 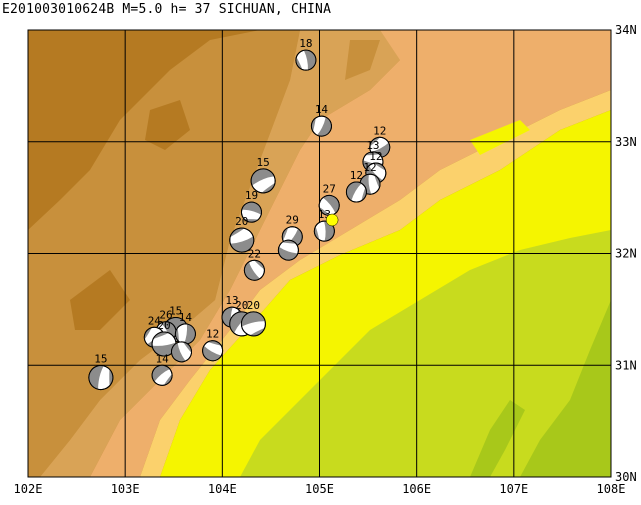 What do you see at coordinates (626, 30) in the screenshot?
I see `lat-tick-label: 34N` at bounding box center [626, 30].